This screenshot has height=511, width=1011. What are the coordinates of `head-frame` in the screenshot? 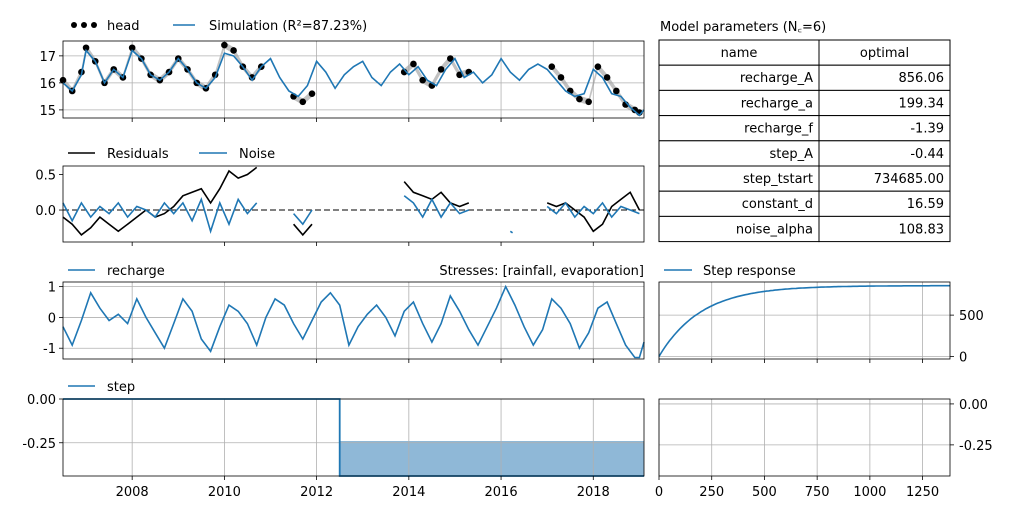 It's located at (353, 79).